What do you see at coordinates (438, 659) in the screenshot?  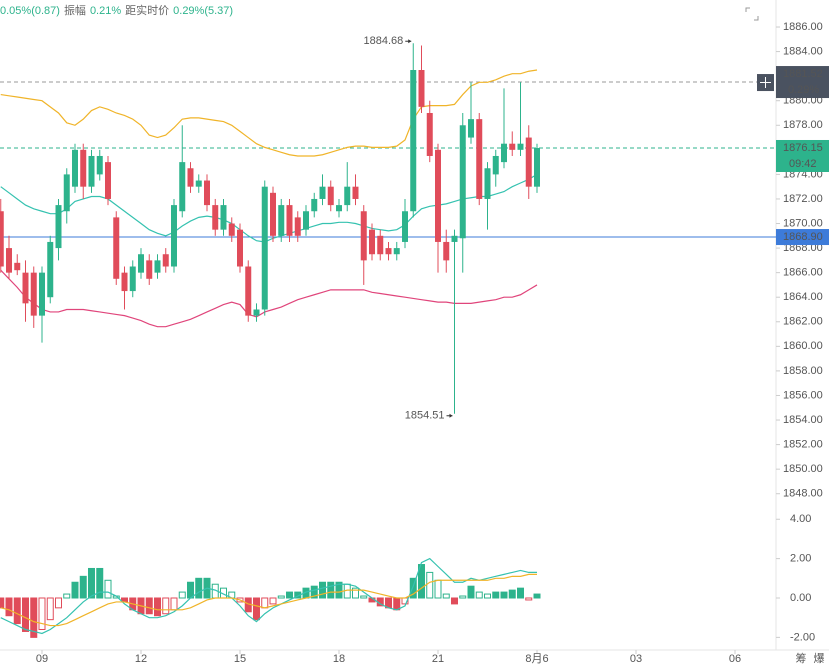 I see `x-tick-label: 21` at bounding box center [438, 659].